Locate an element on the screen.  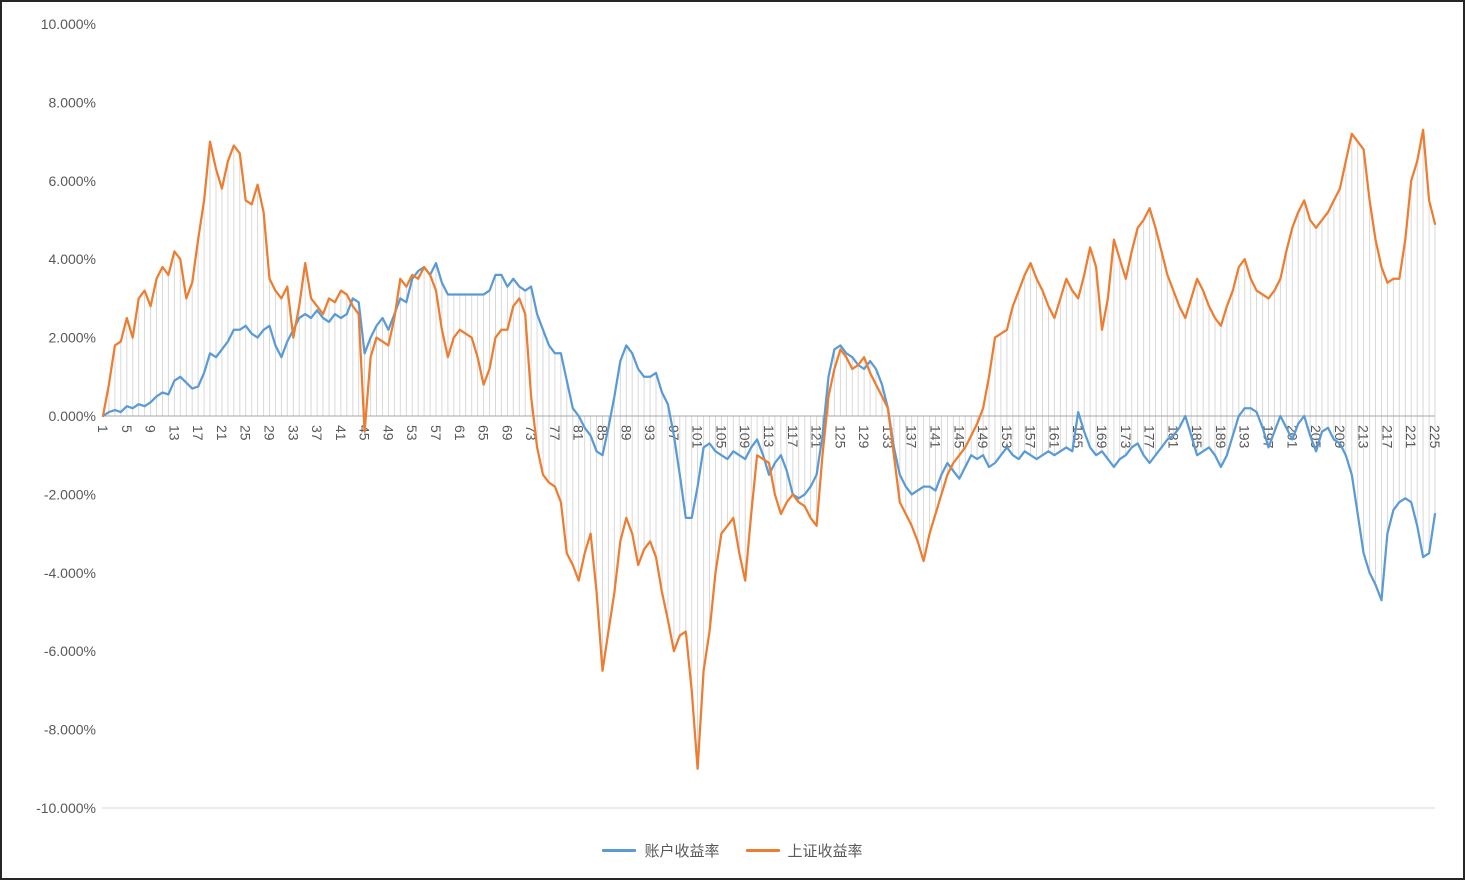
svg-text: 173 is located at coordinates (1126, 437).